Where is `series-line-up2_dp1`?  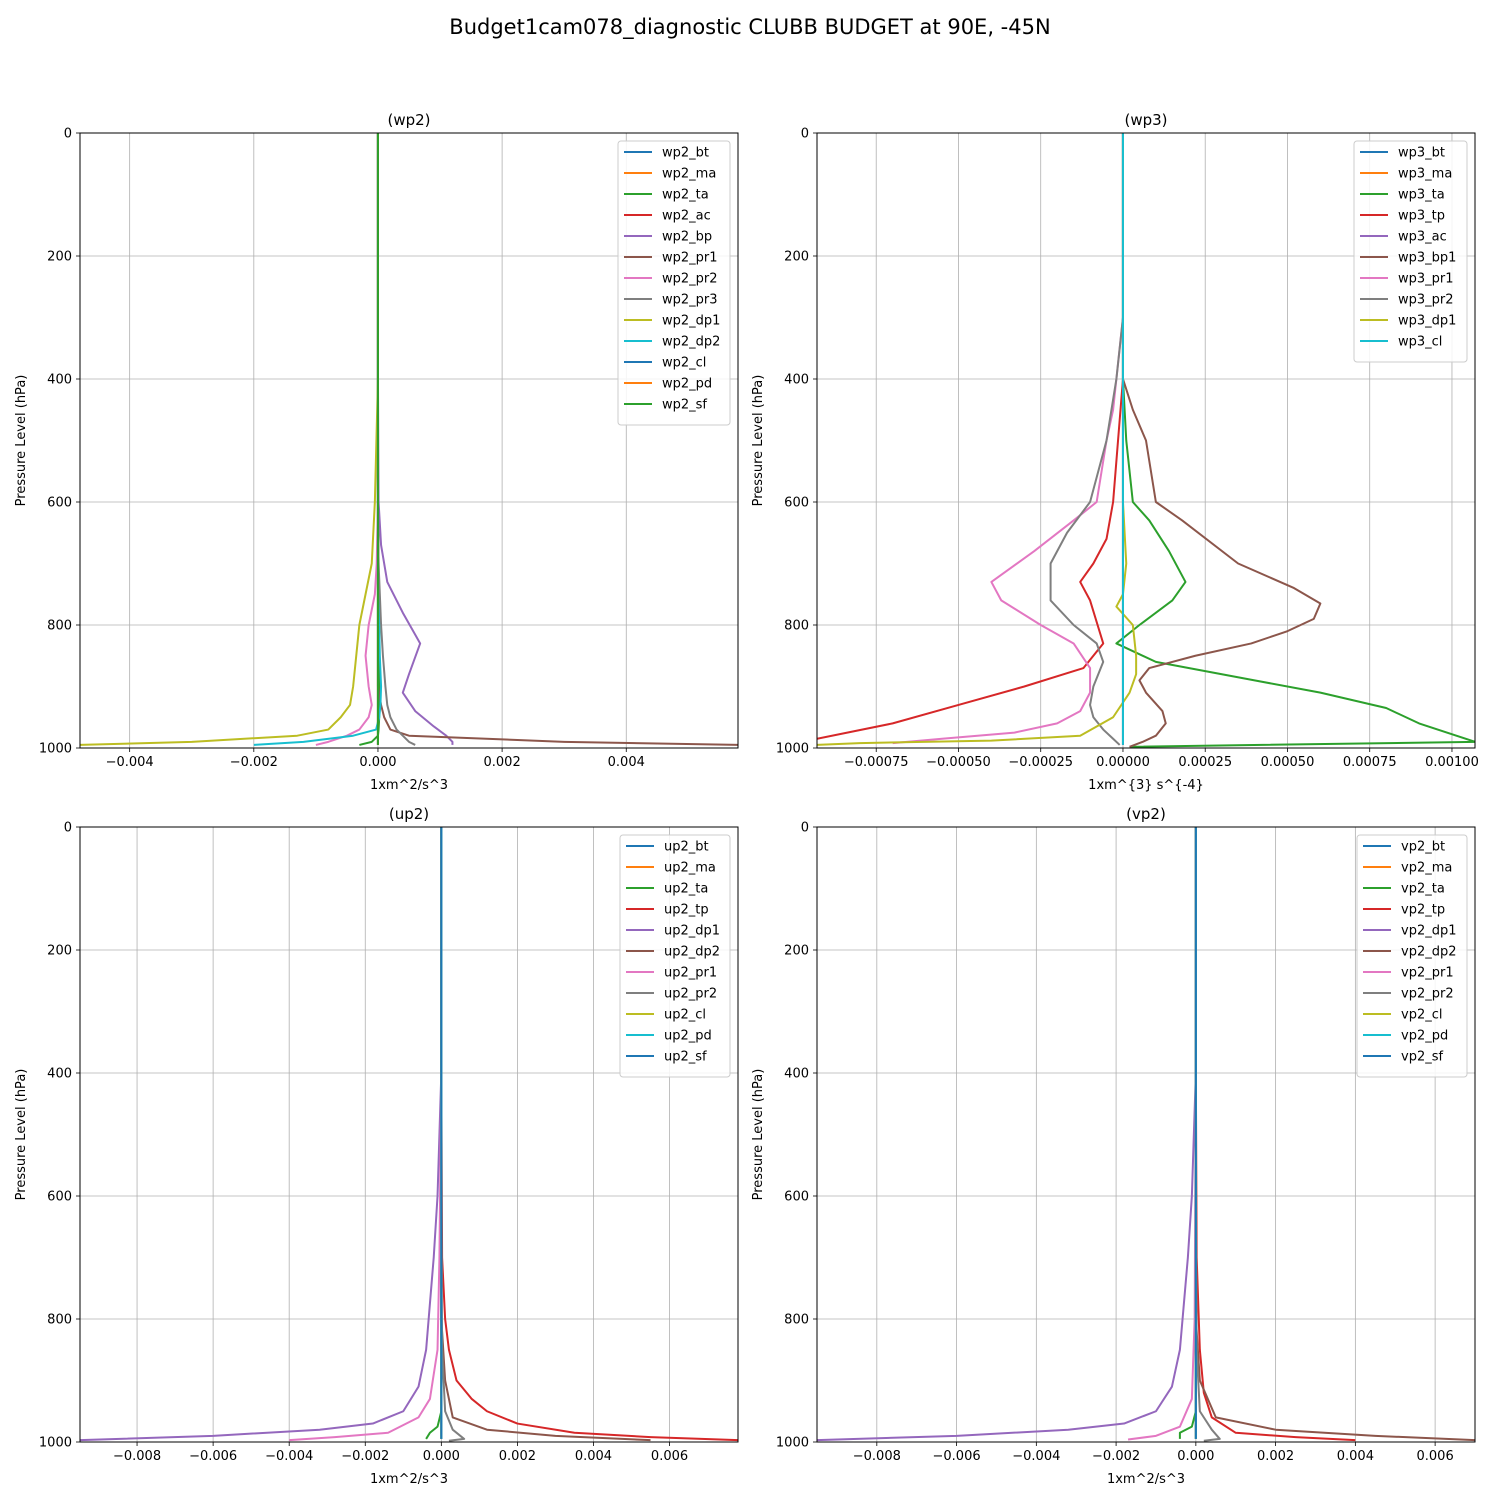
series-line-up2_dp1 is located at coordinates (261, 1134).